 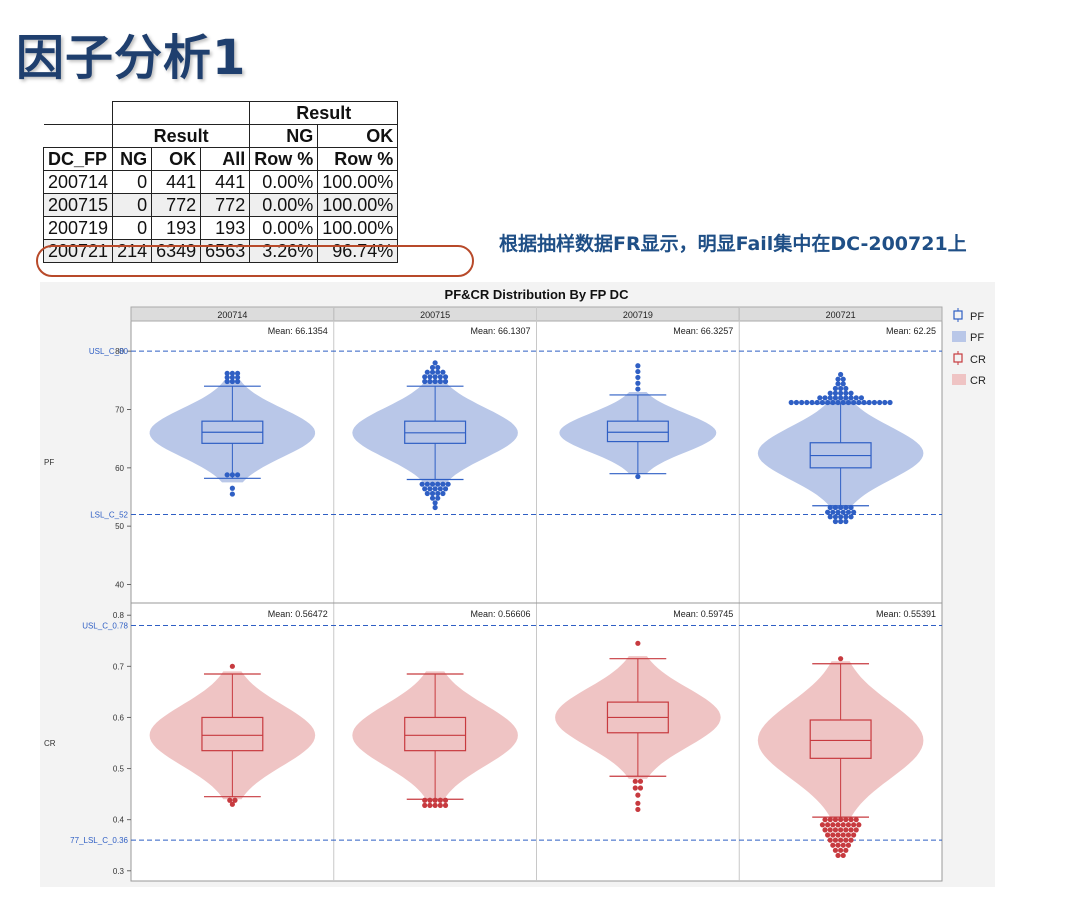 I want to click on table-cell: 200719, so click(x=78, y=228).